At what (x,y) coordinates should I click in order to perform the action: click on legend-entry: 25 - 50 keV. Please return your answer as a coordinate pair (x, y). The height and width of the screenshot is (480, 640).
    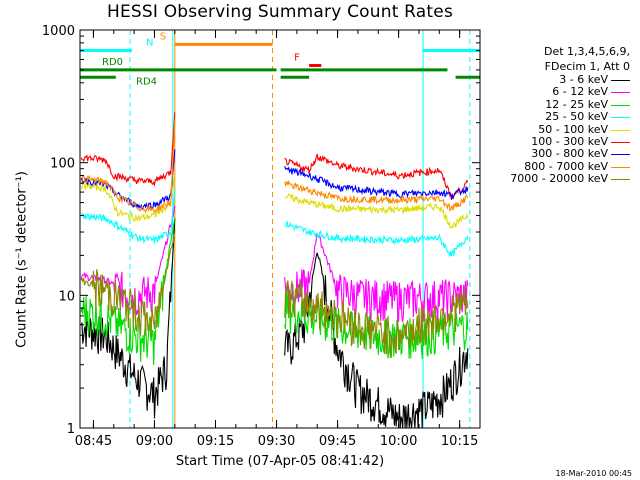
    Looking at the image, I should click on (555, 117).